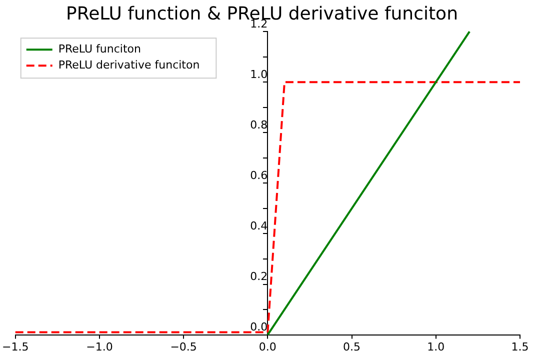 This screenshot has height=356, width=534. I want to click on x-tick-label: −1.5, so click(15, 347).